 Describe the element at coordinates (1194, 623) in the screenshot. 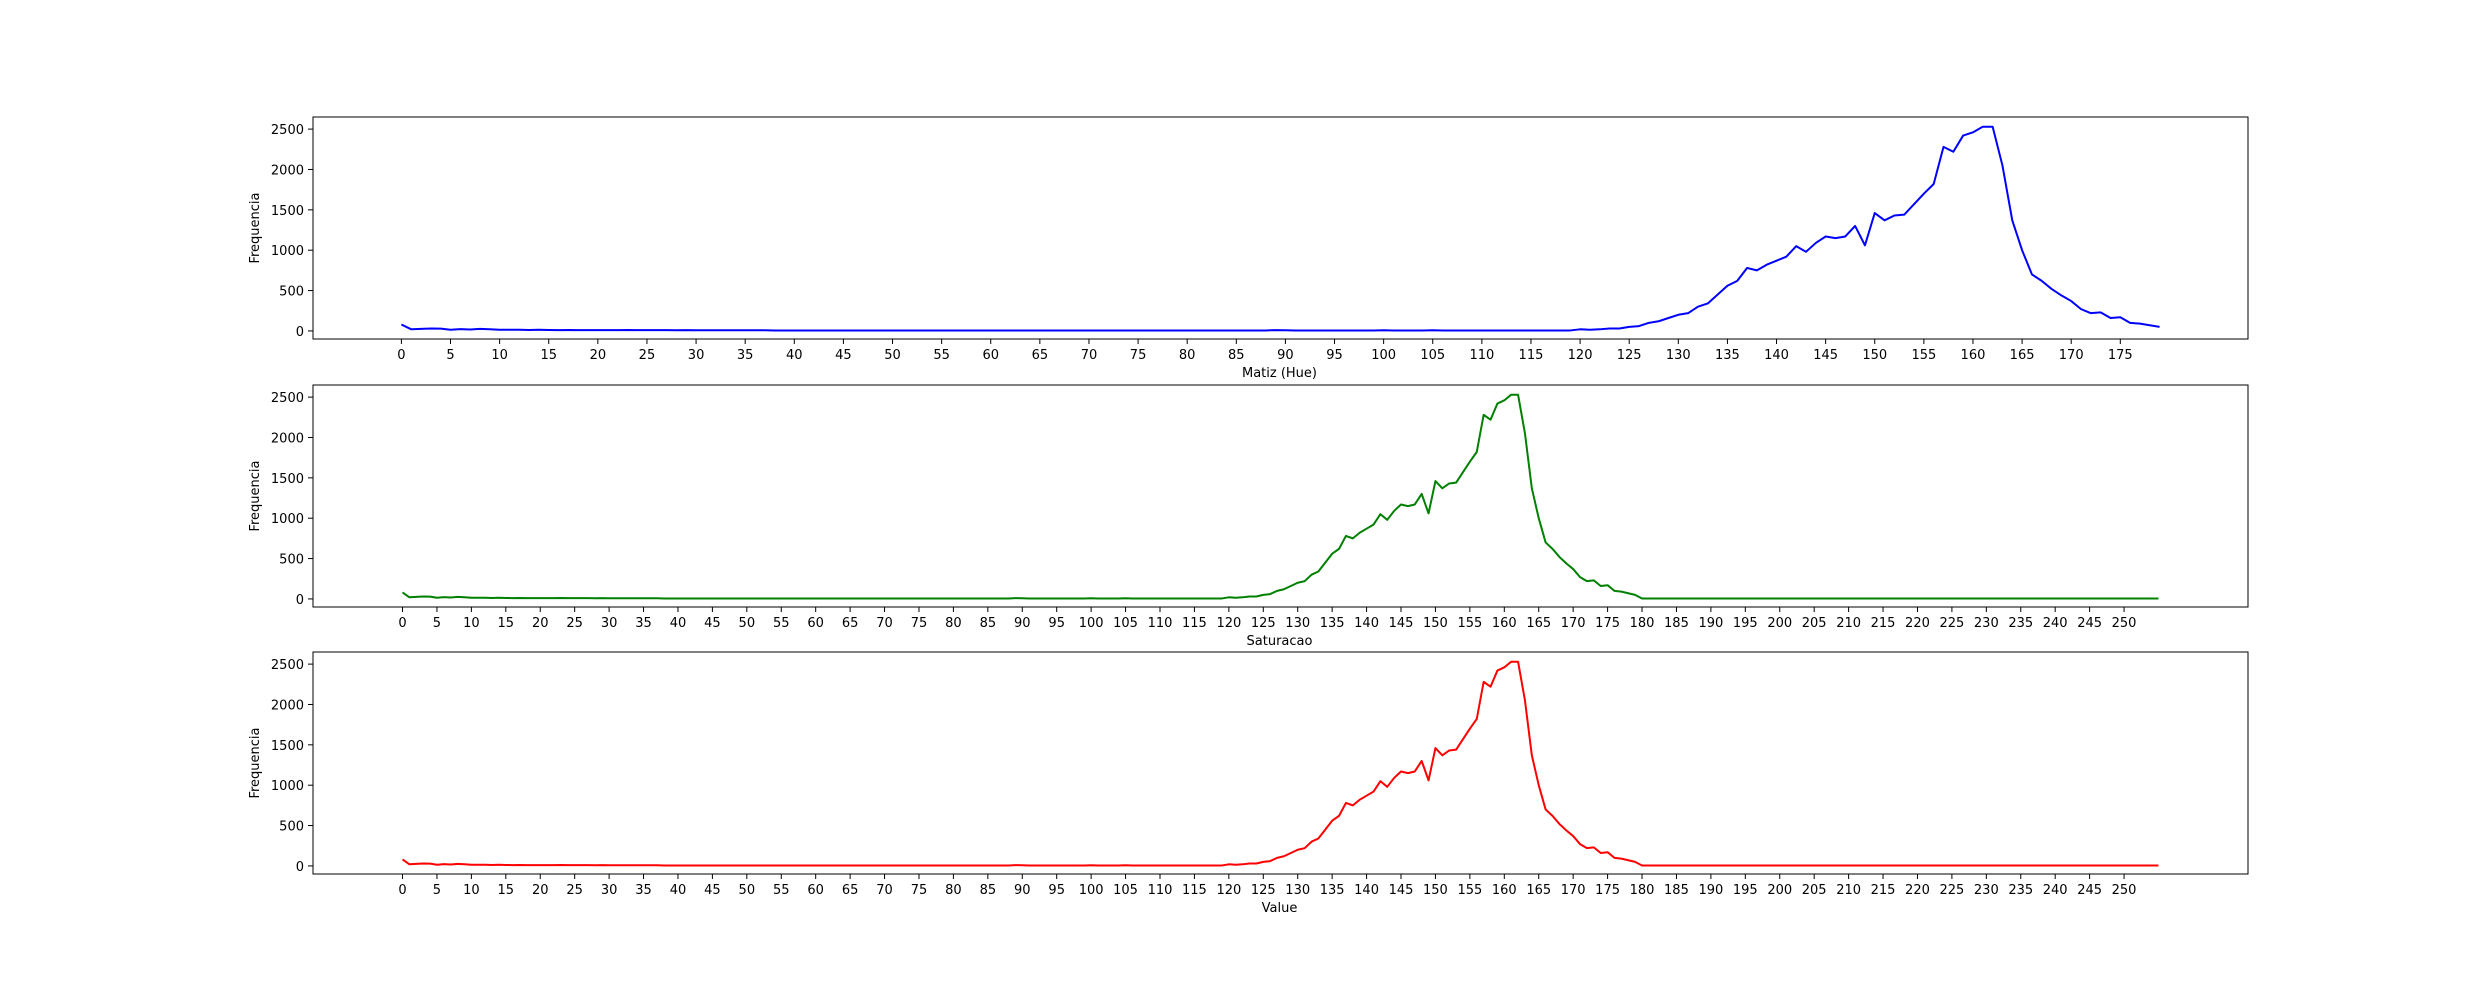

I see `x-tick-label: 115` at that location.